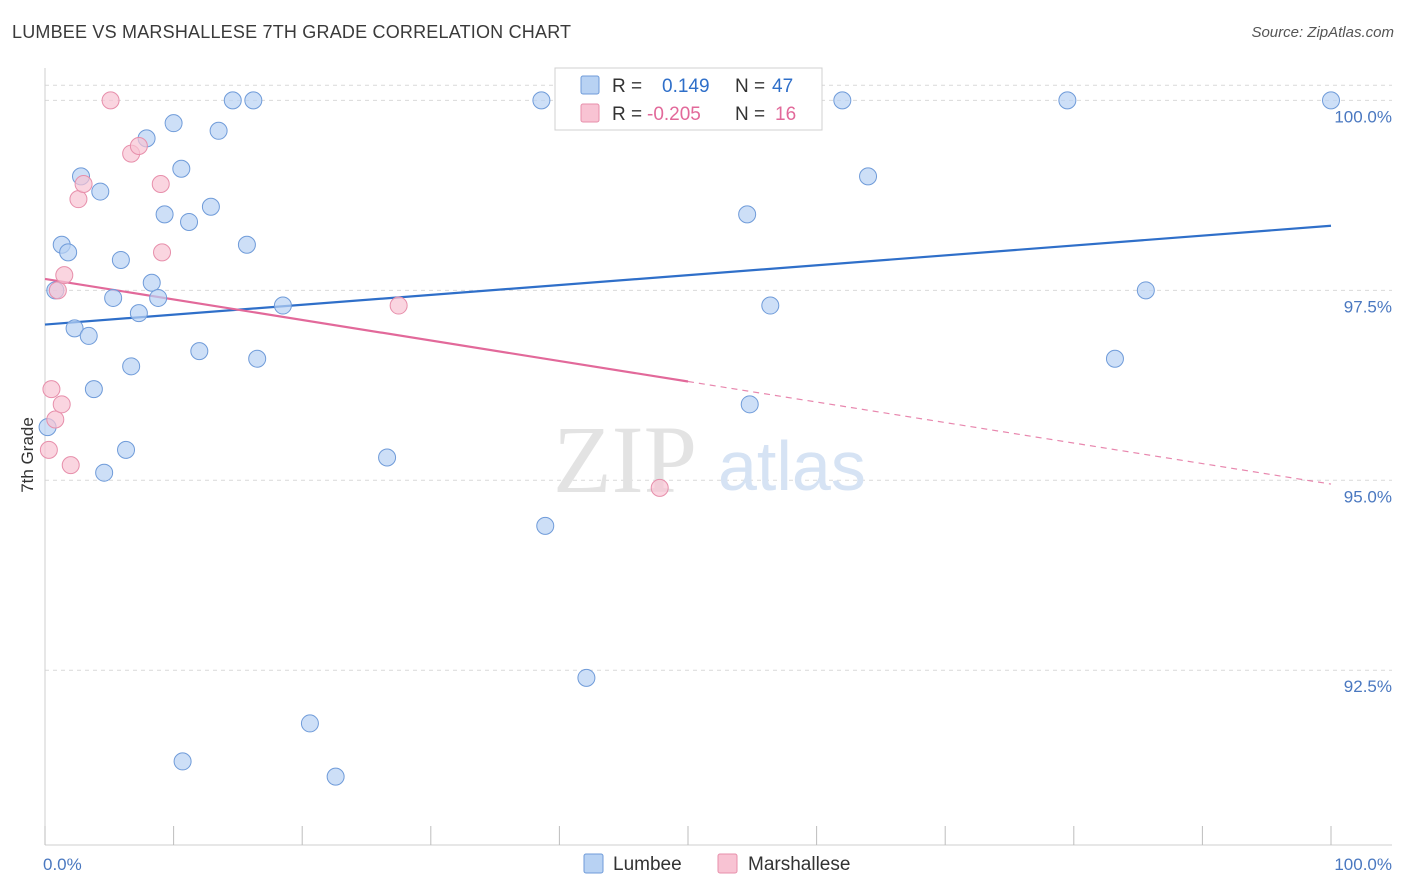  Describe the element at coordinates (688, 275) in the screenshot. I see `trend-line-lumbee` at that location.